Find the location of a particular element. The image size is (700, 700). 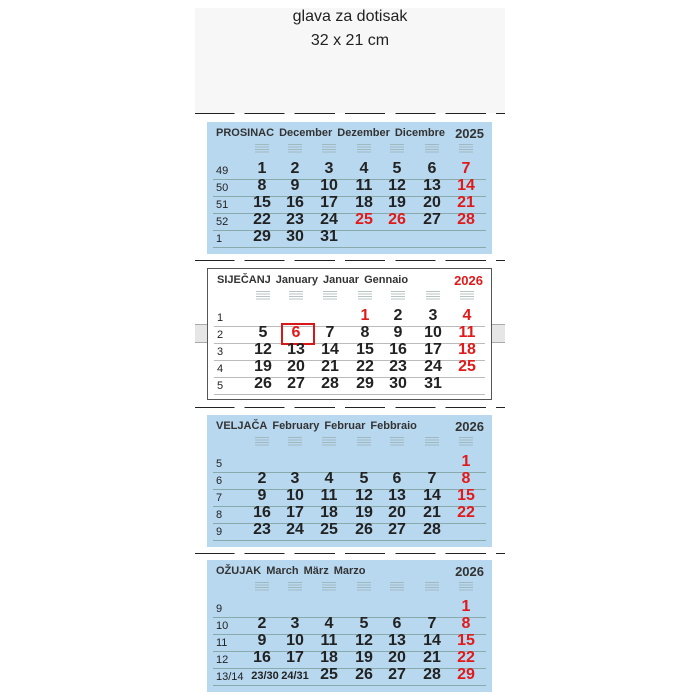

day-cell: 27 is located at coordinates (397, 529).